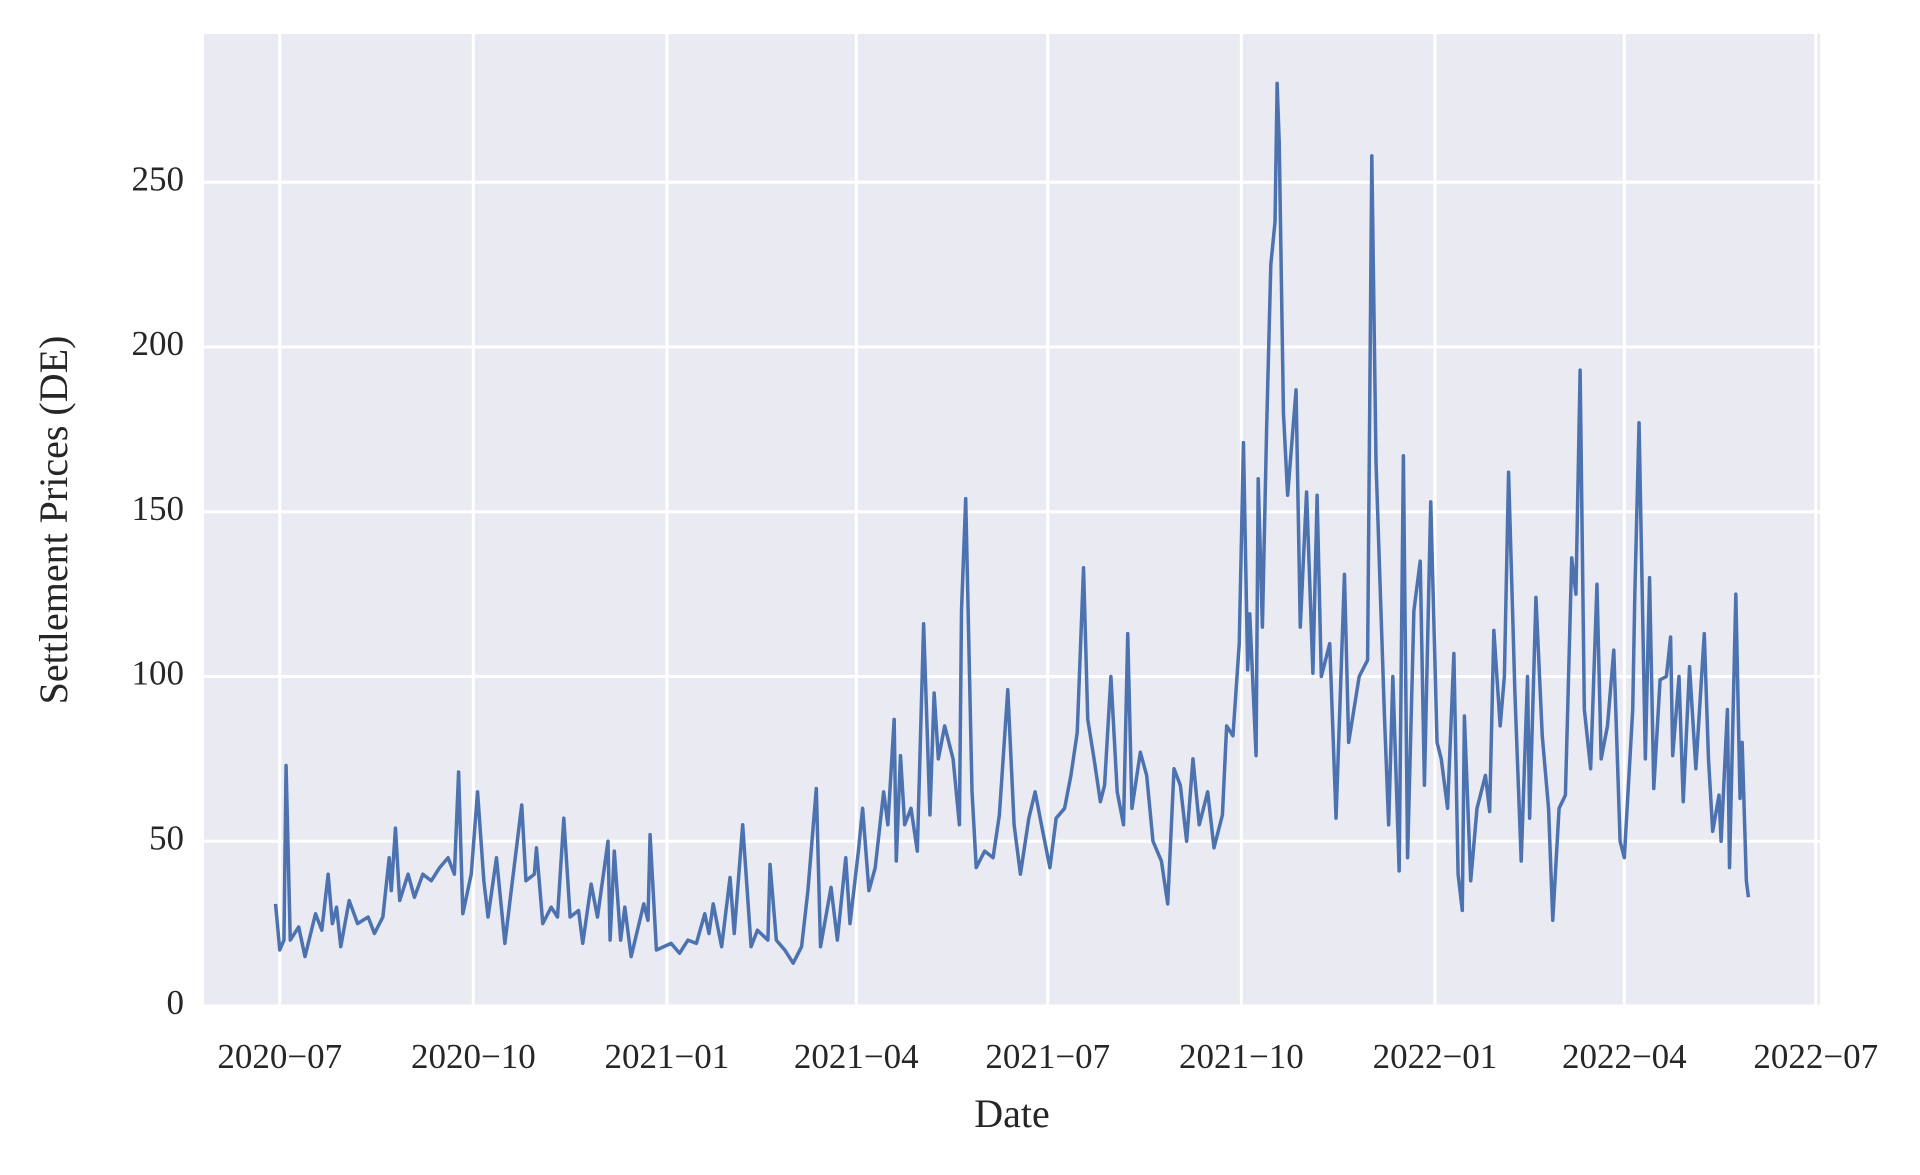  Describe the element at coordinates (53, 520) in the screenshot. I see `y-axis-label: Settlement Prices (DE)` at that location.